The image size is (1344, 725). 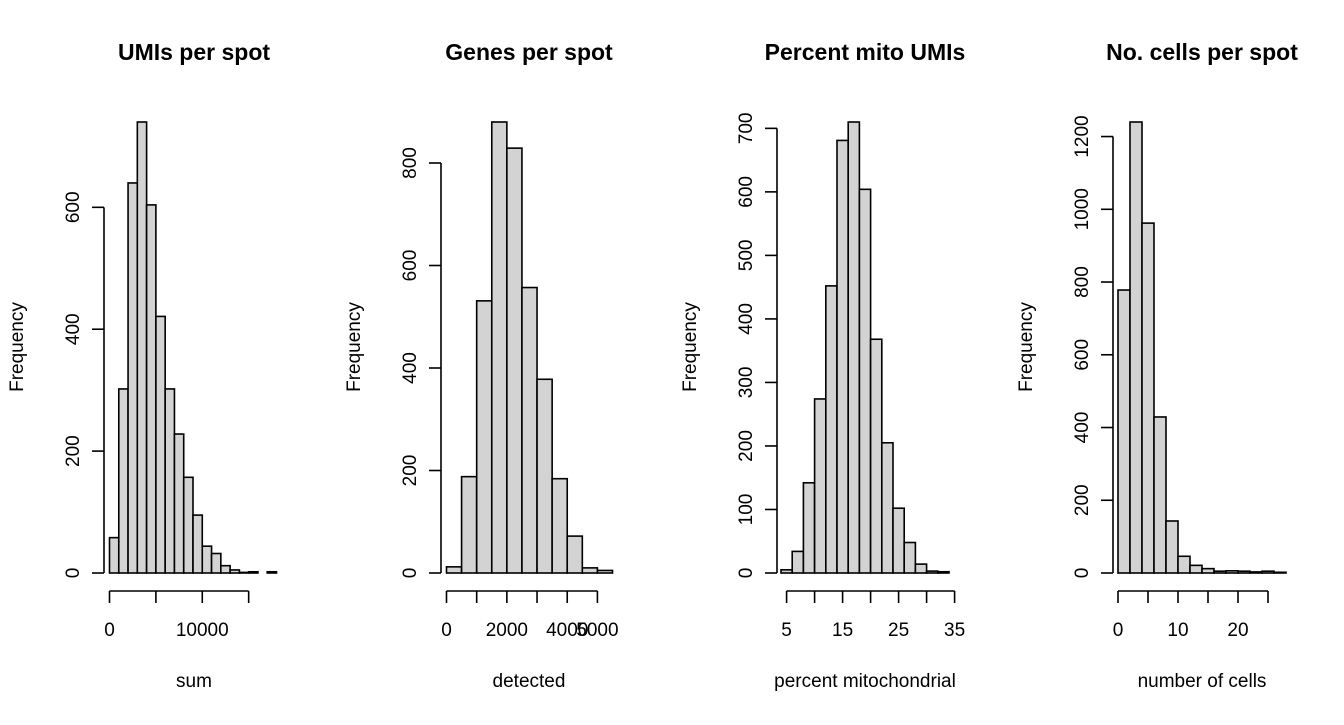 What do you see at coordinates (1177, 630) in the screenshot?
I see `x-tick-label: 10` at bounding box center [1177, 630].